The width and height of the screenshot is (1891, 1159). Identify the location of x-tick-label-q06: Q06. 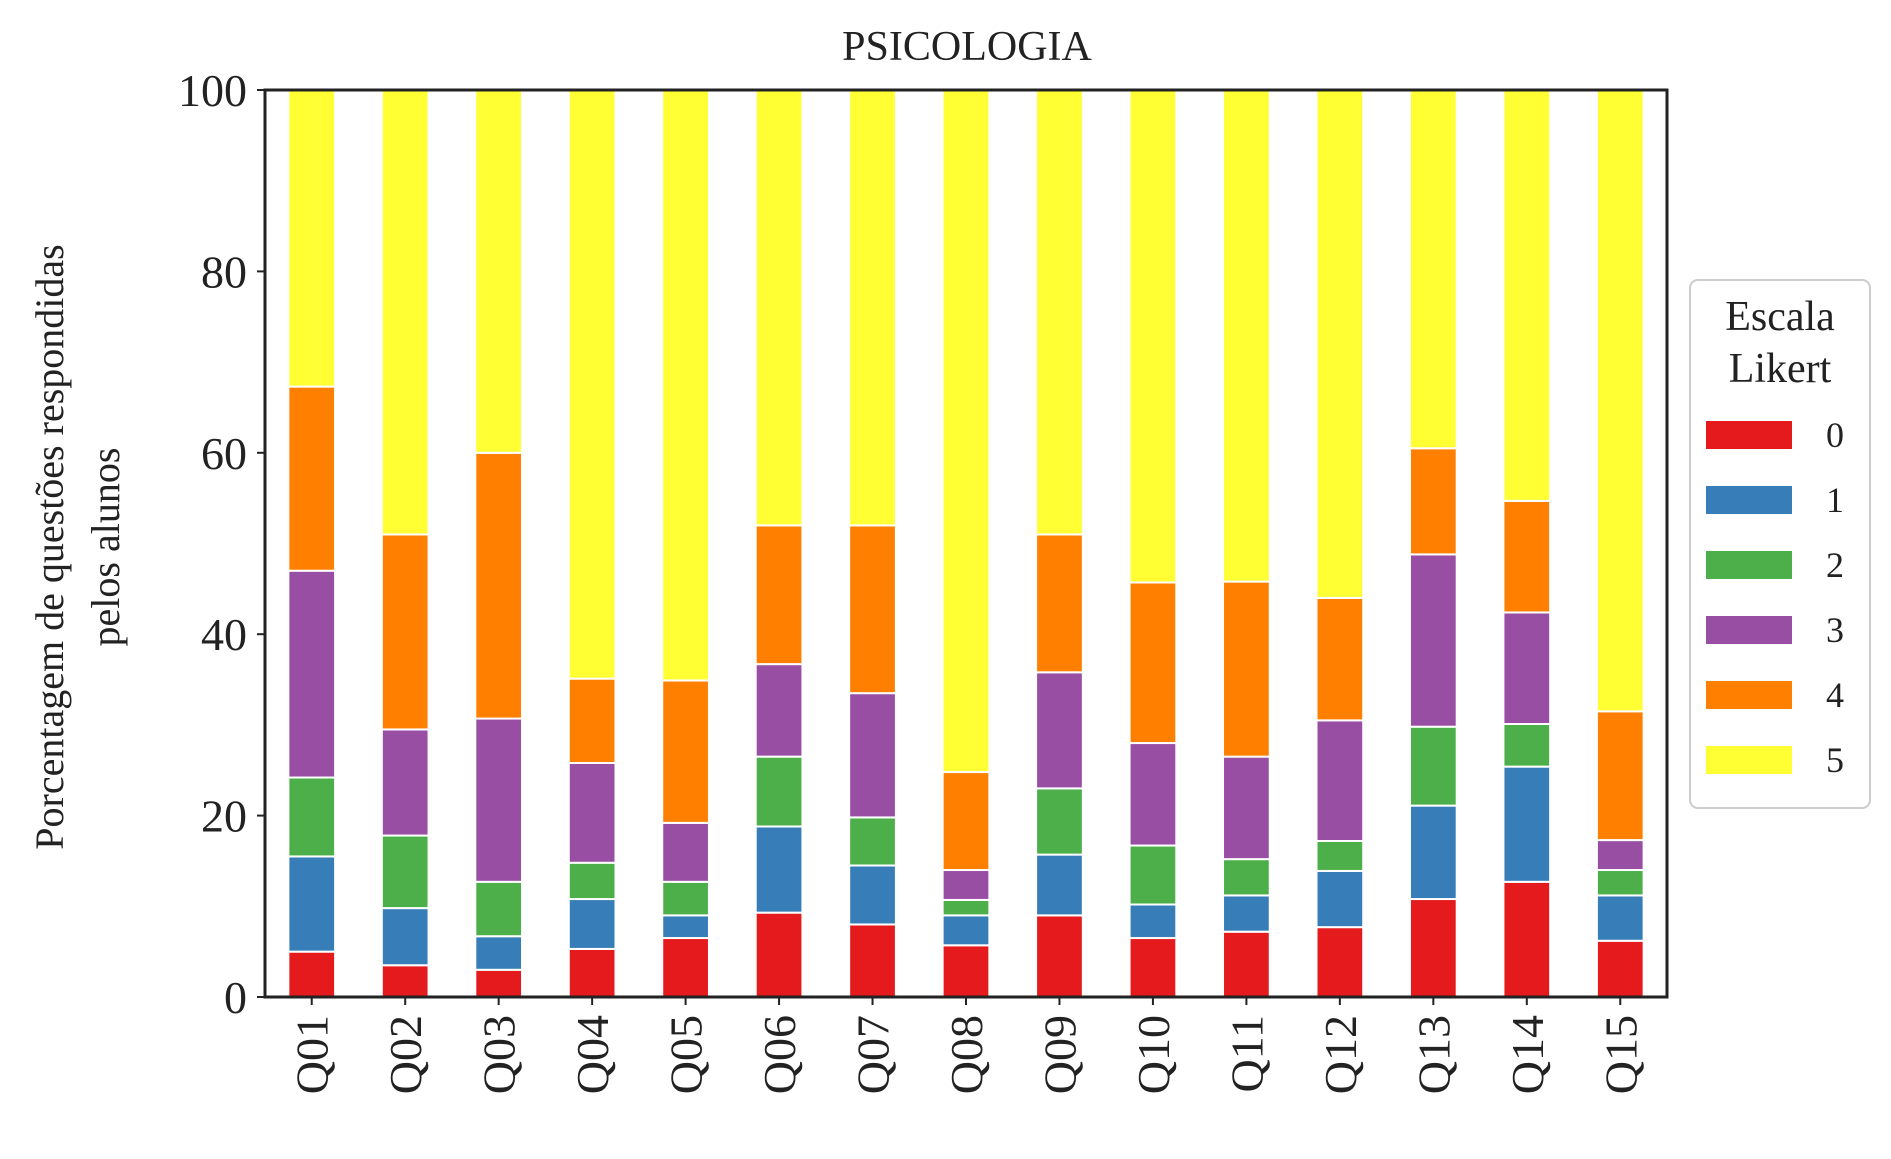
(779, 1054).